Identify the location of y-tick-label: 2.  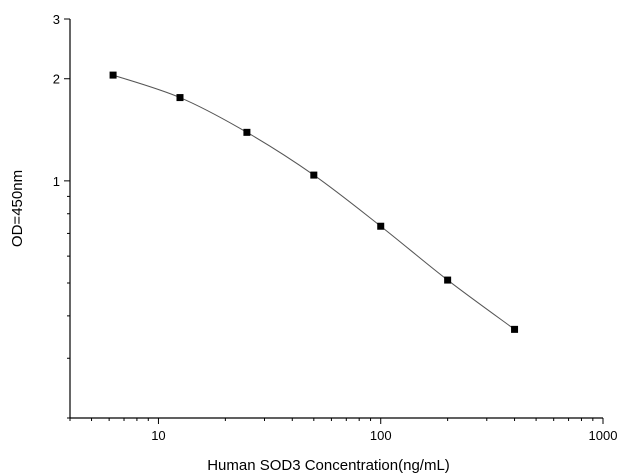
(56, 79).